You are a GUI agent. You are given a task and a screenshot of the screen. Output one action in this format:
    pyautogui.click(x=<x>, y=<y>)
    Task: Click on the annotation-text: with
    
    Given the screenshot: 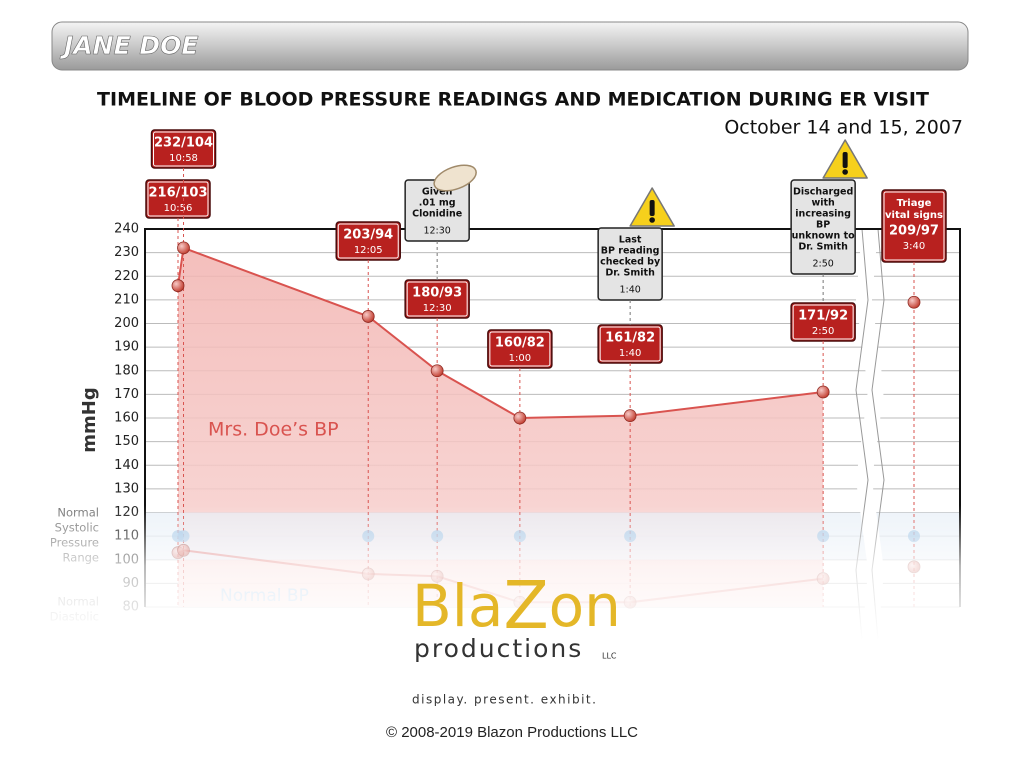 What is the action you would take?
    pyautogui.click(x=823, y=203)
    